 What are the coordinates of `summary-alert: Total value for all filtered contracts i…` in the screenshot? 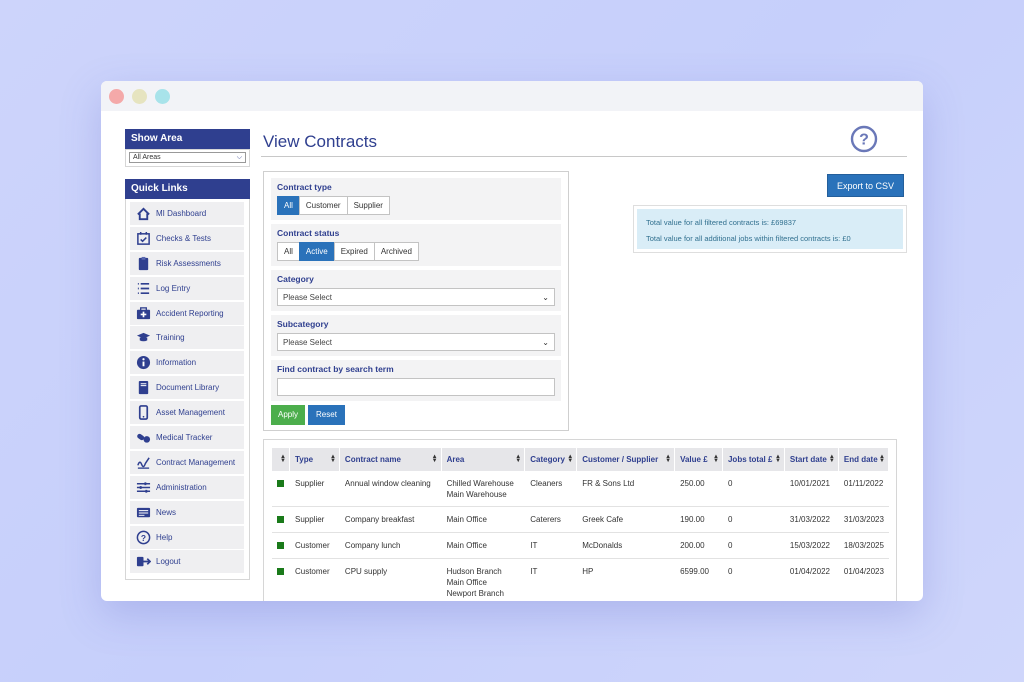 It's located at (770, 229).